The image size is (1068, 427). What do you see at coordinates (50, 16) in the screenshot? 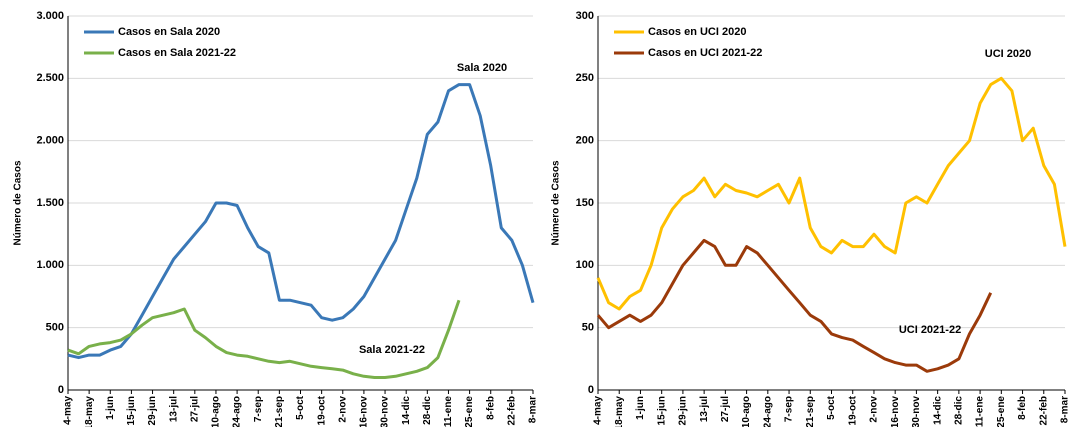
I see `y-tick-label: 3.000` at bounding box center [50, 16].